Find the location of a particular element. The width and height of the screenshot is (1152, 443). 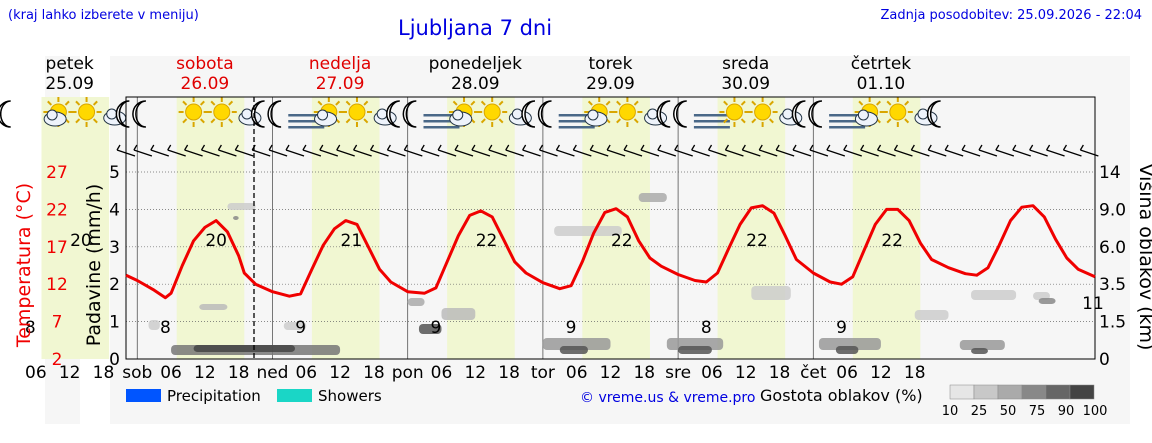

cloud-tick: 1.5 is located at coordinates (1112, 323).